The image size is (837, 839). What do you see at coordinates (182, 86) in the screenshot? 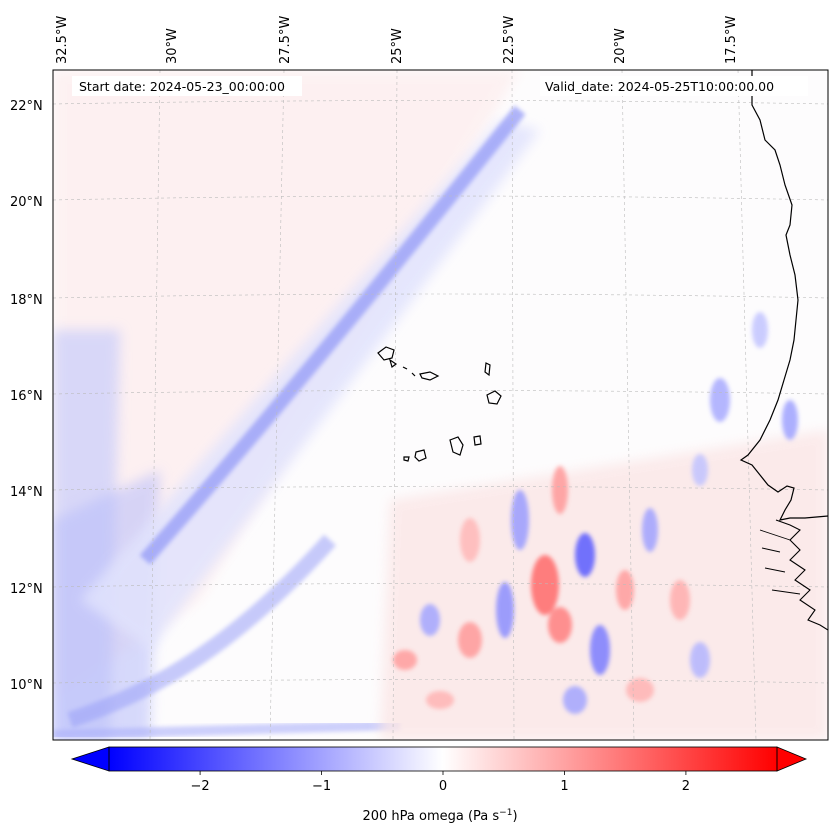
I see `start-date-label: Start date: 2024-05-23_00:00:00` at bounding box center [182, 86].